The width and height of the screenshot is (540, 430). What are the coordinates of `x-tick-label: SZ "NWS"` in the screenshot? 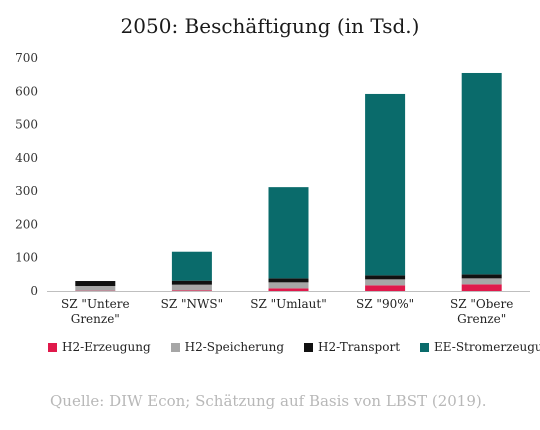 It's located at (192, 304).